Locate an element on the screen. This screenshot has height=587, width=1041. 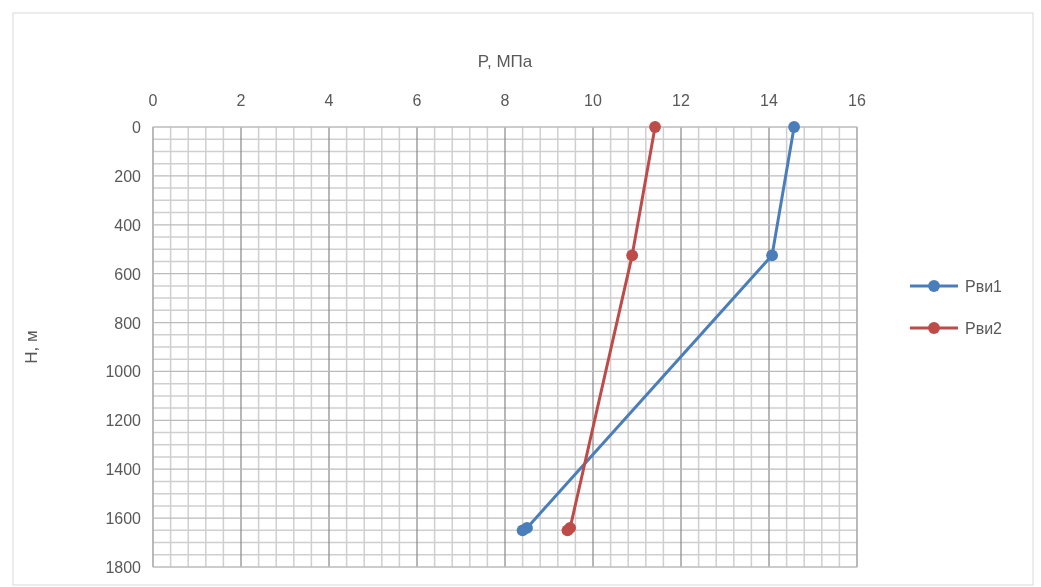
y-tick-label: 600 is located at coordinates (128, 274).